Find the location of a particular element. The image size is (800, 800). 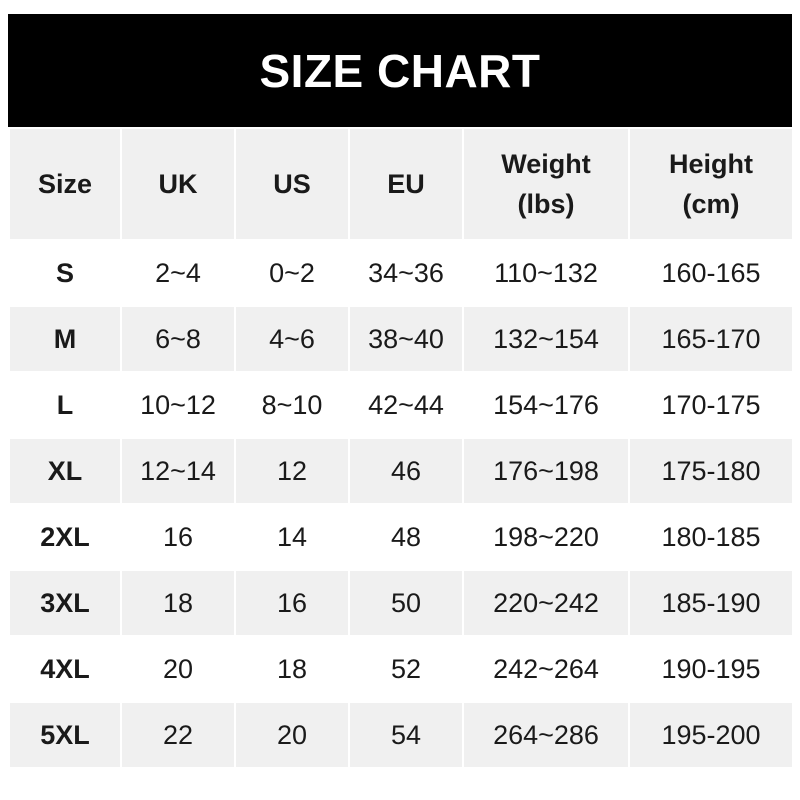

value-cell: 34~36 is located at coordinates (406, 273).